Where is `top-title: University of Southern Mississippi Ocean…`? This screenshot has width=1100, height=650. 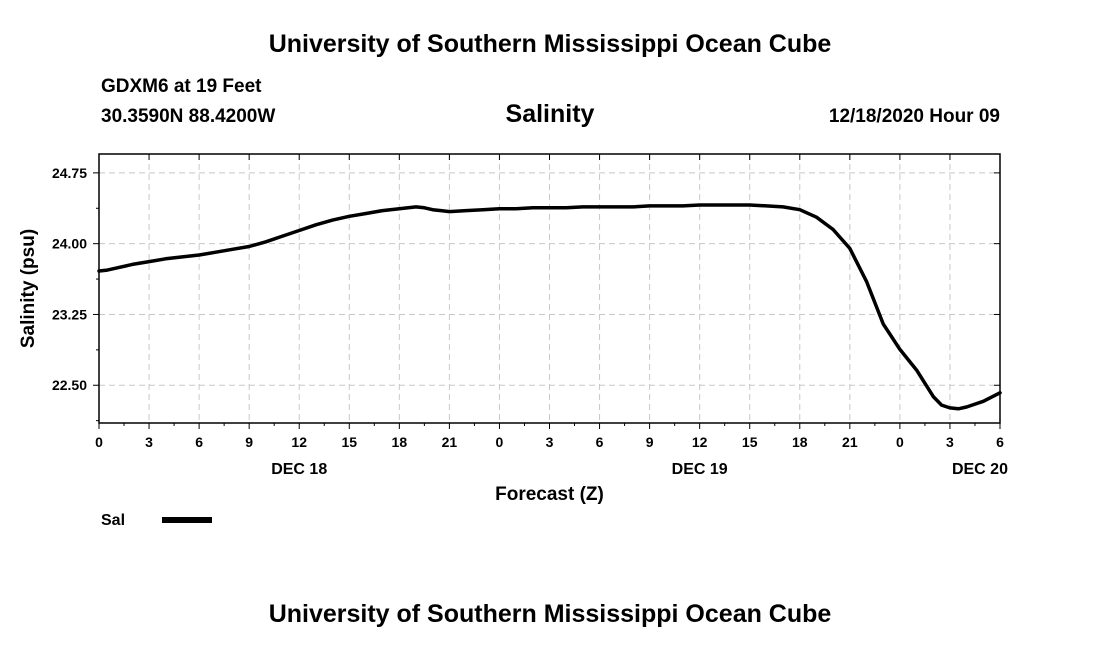
top-title: University of Southern Mississippi Ocean… is located at coordinates (550, 44).